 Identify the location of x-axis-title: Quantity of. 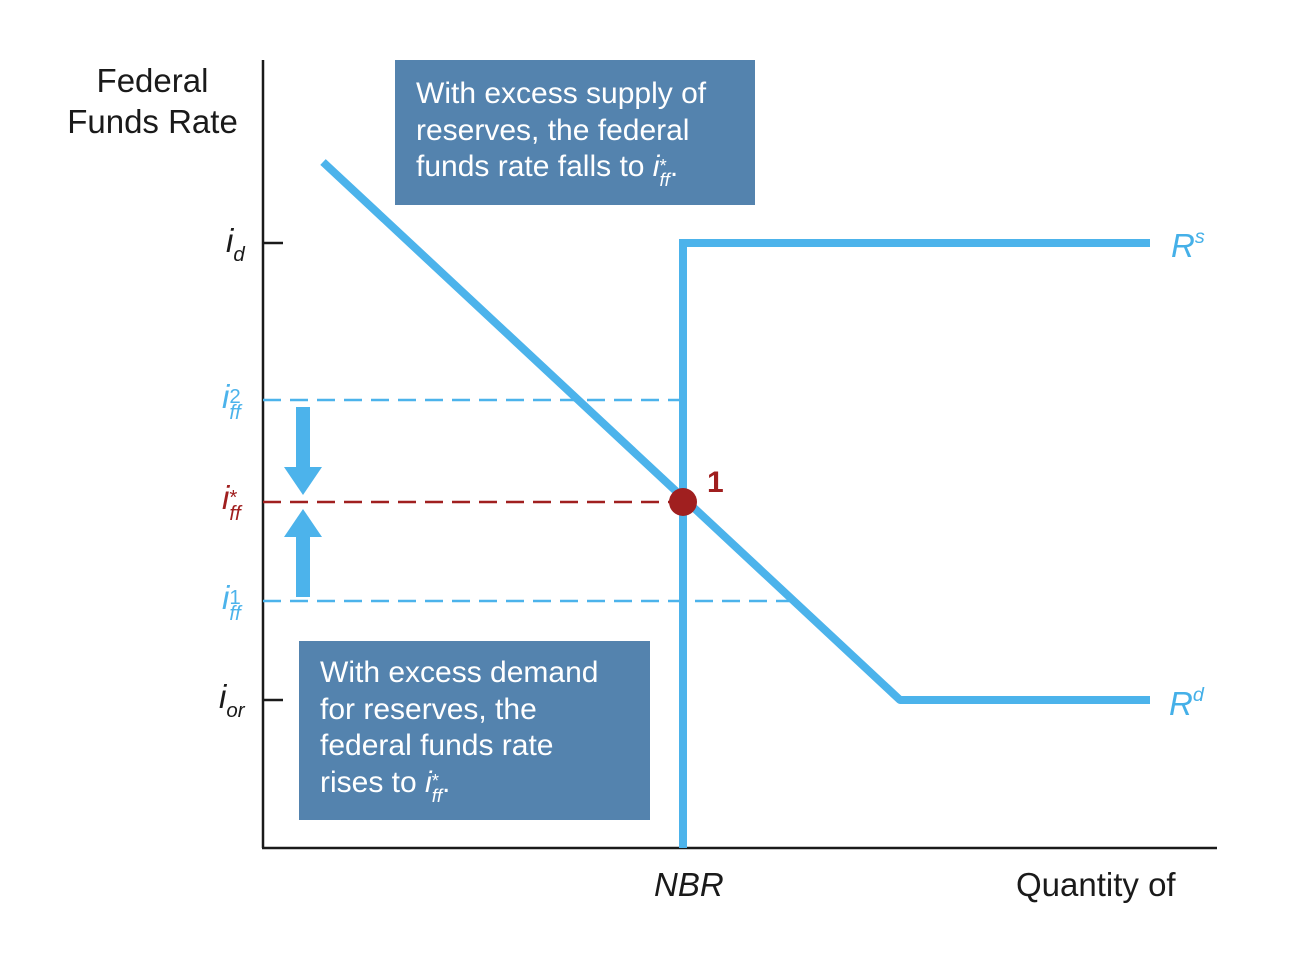
(1096, 884).